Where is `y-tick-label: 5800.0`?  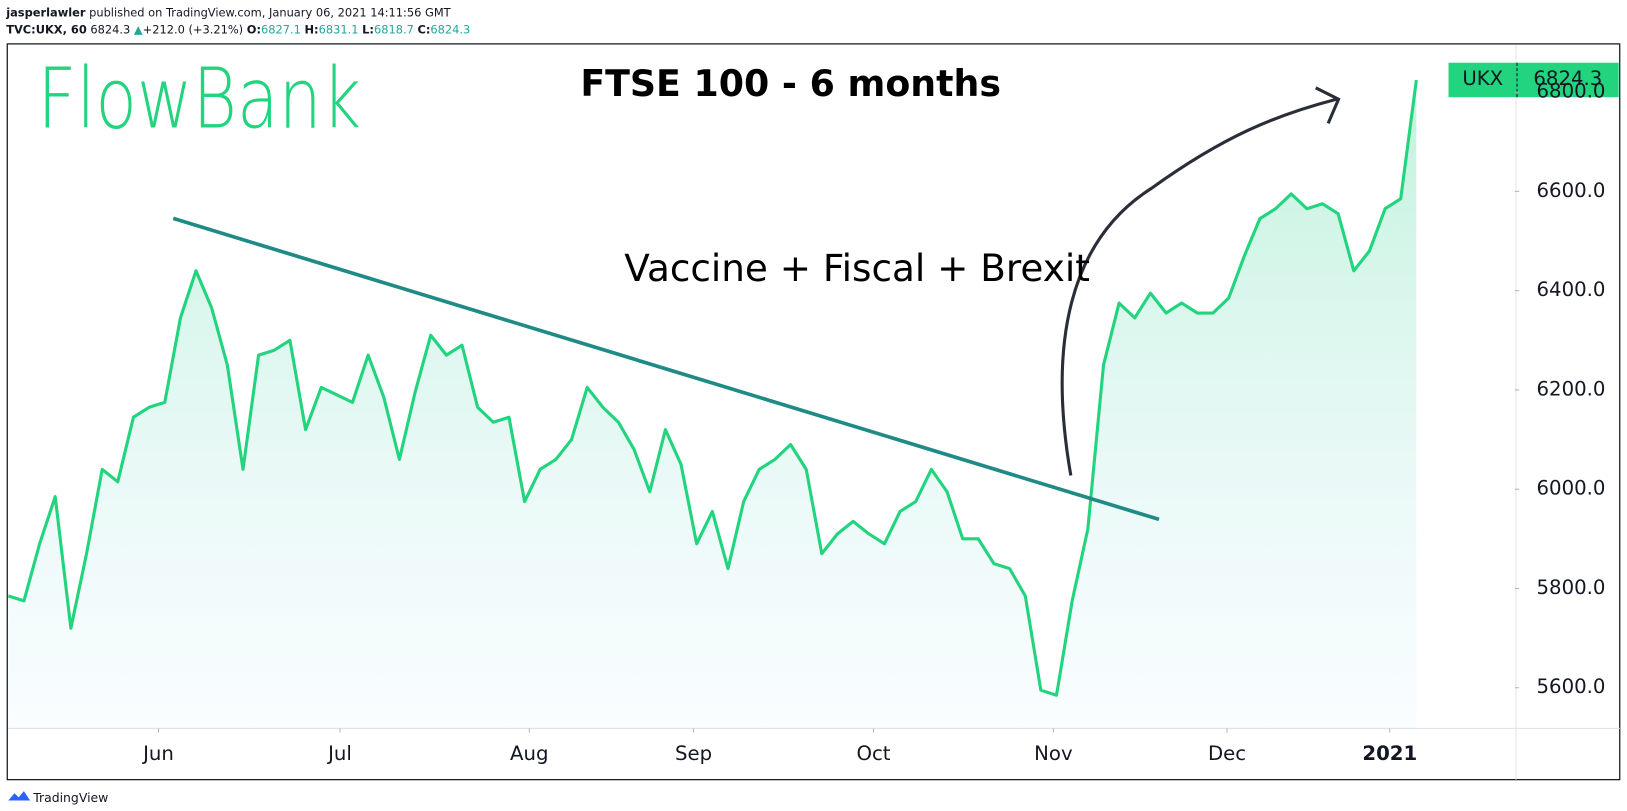
y-tick-label: 5800.0 is located at coordinates (1571, 587).